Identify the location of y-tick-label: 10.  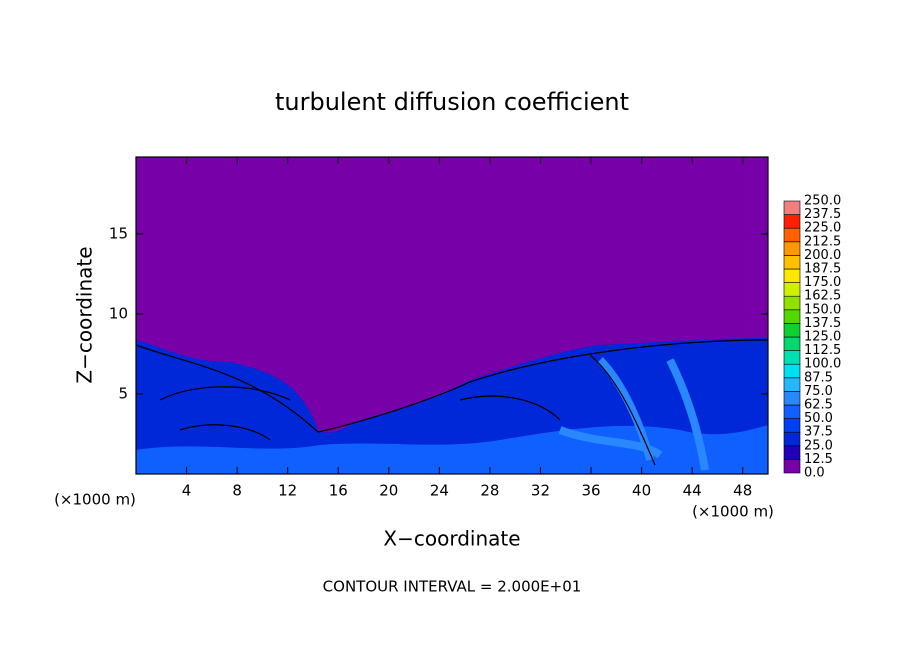
(118, 313).